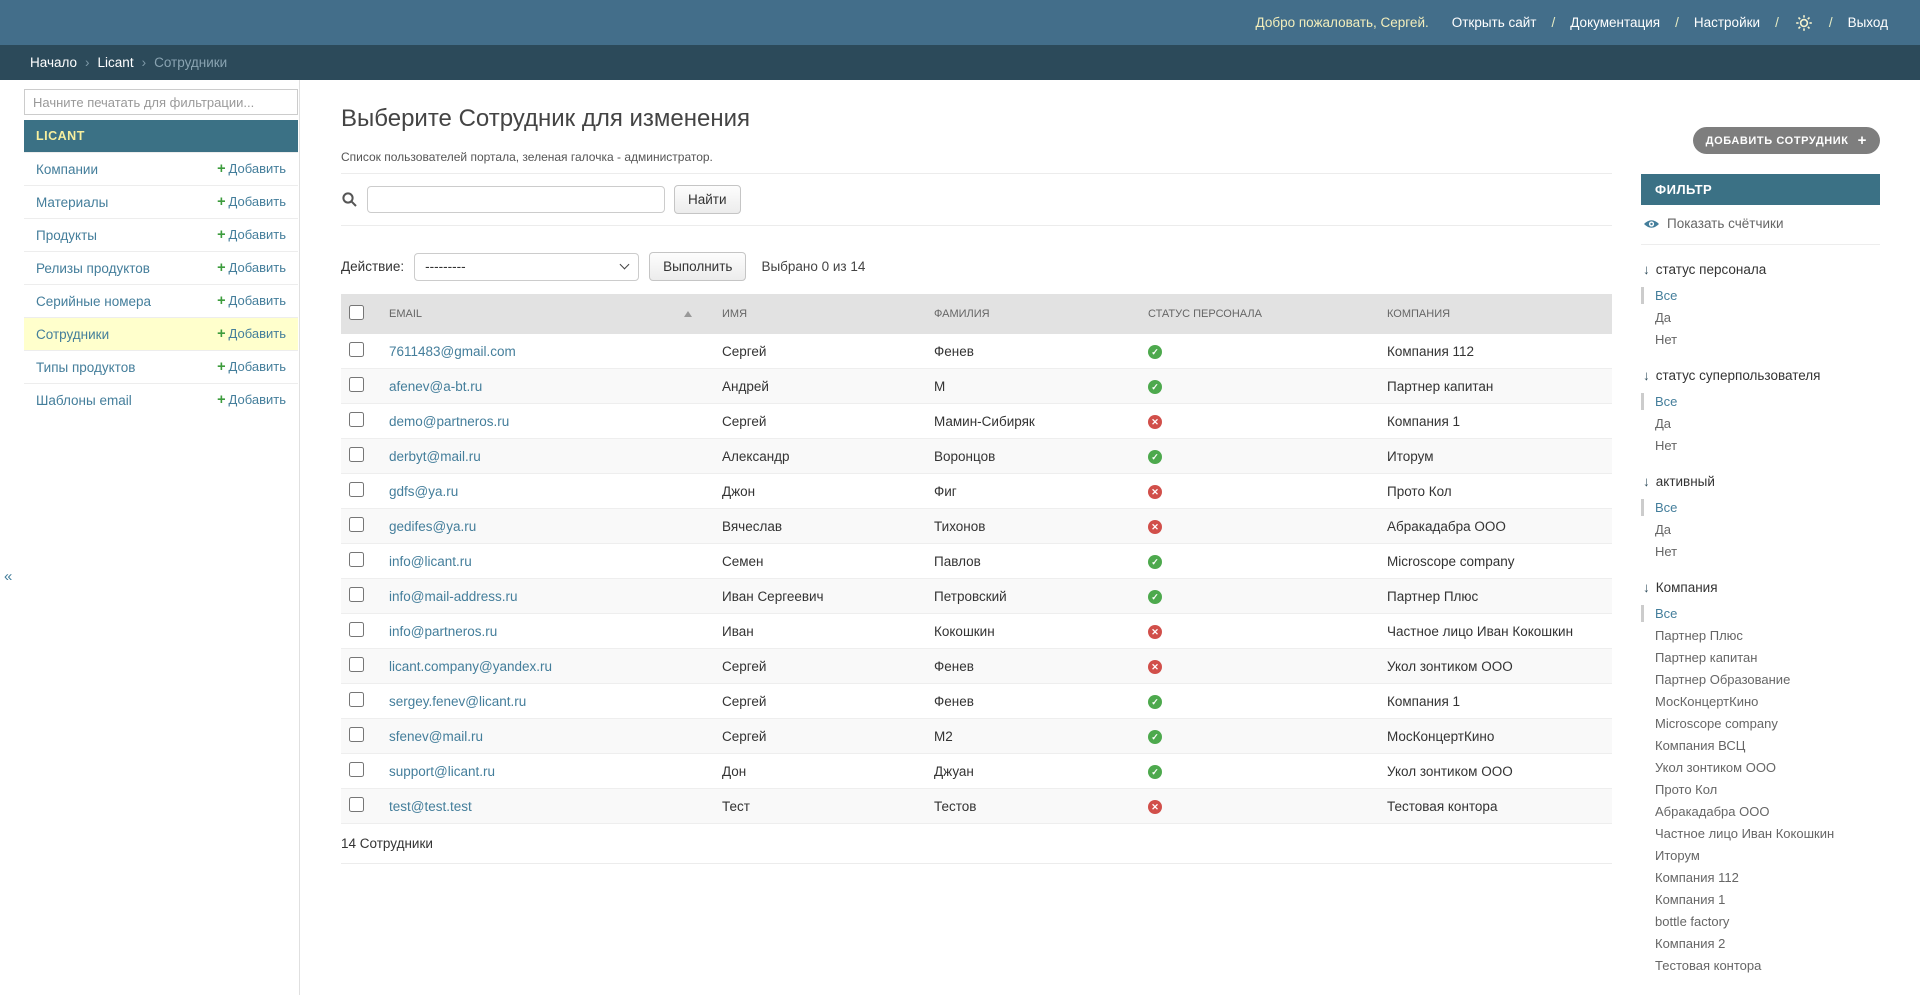 The width and height of the screenshot is (1920, 995). I want to click on sort-ascending-icon, so click(688, 314).